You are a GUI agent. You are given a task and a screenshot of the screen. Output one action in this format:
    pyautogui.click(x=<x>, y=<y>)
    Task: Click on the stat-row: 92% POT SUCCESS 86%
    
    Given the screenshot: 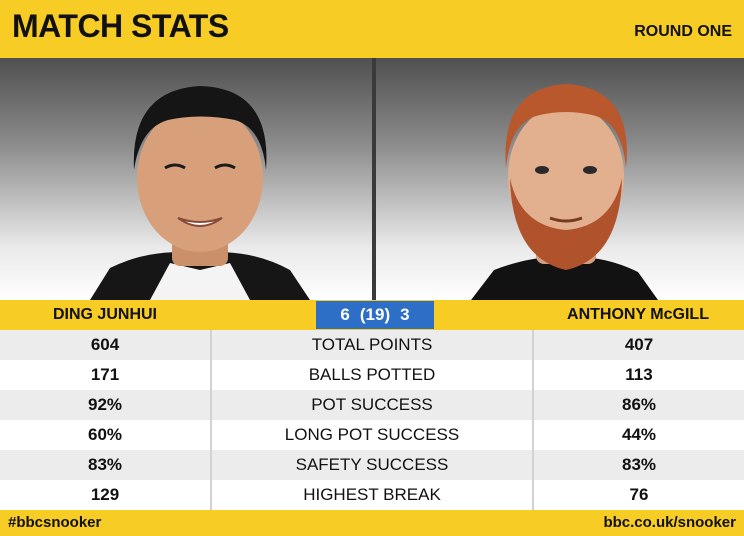 What is the action you would take?
    pyautogui.click(x=372, y=405)
    